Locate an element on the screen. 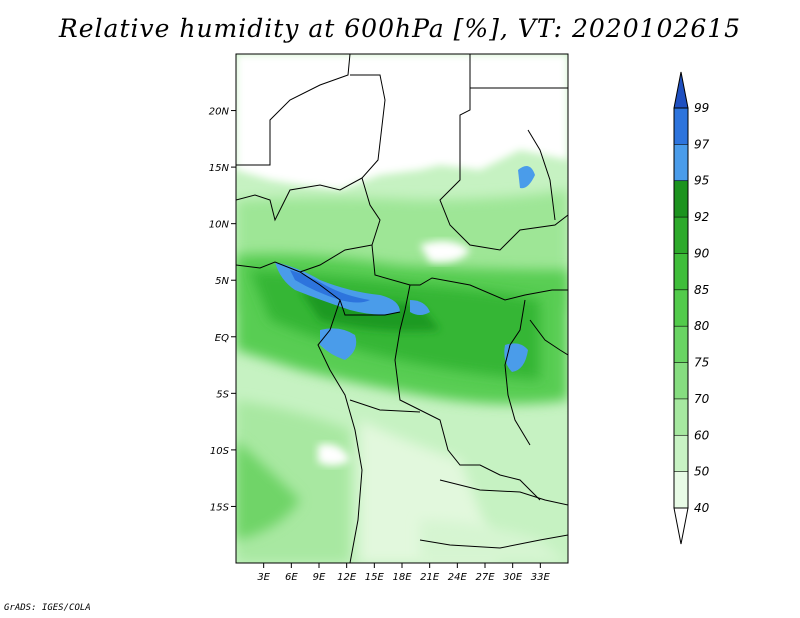 Image resolution: width=800 pixels, height=618 pixels. lat-tick-label: 5S is located at coordinates (222, 394).